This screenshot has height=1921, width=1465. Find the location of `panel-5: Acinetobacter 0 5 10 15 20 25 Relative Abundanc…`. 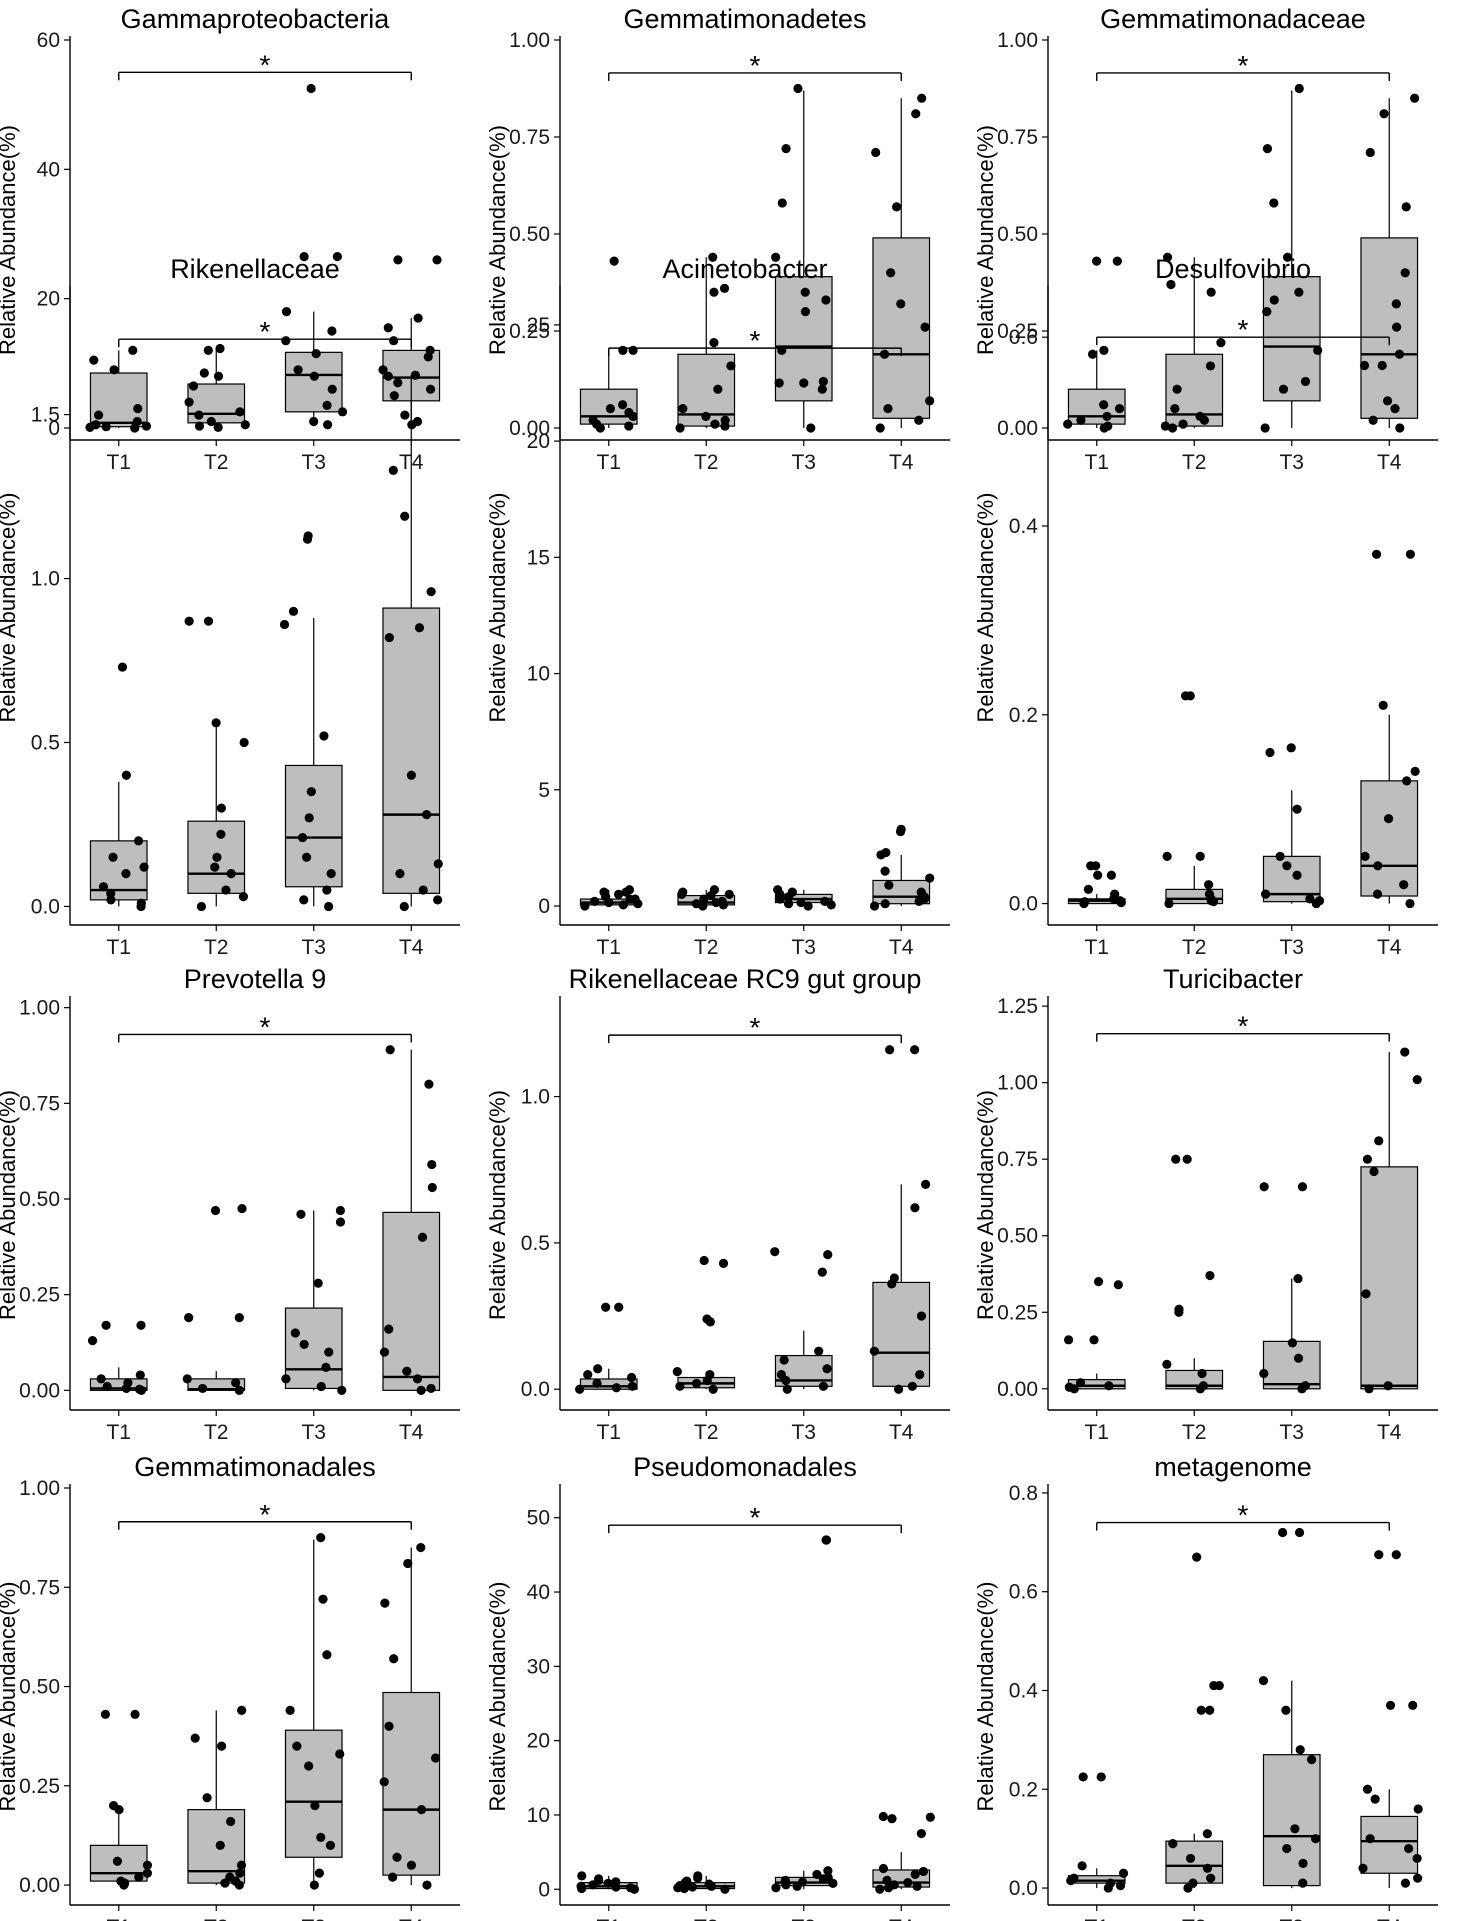

panel-5: Acinetobacter 0 5 10 15 20 25 Relative Abundanc… is located at coordinates (717, 606).